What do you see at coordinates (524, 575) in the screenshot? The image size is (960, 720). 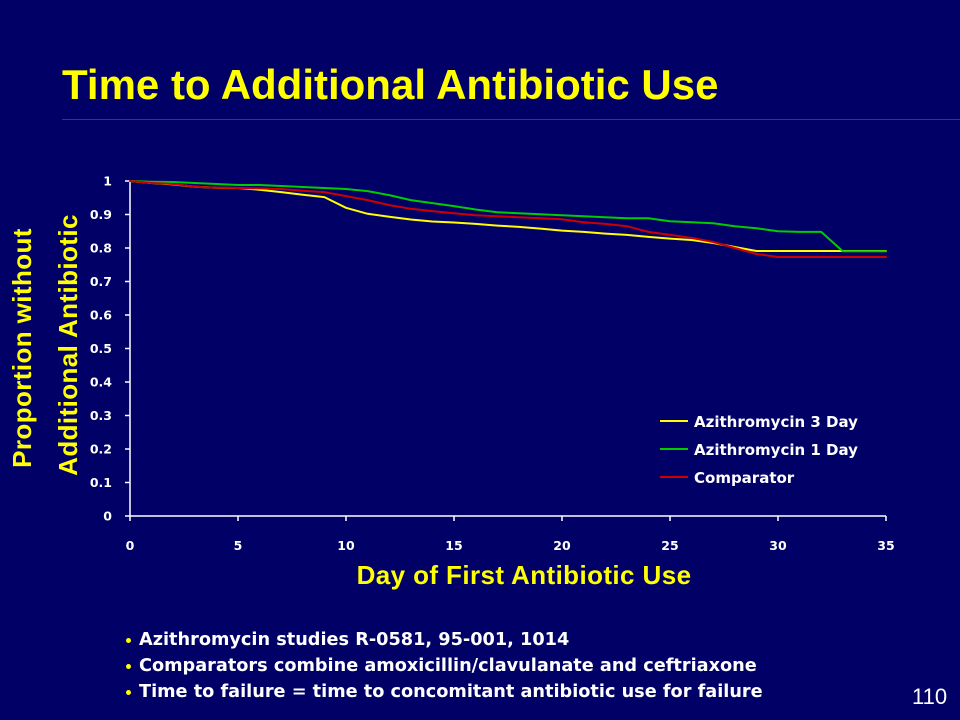 I see `x-axis-title: Day of First Antibiotic Use` at bounding box center [524, 575].